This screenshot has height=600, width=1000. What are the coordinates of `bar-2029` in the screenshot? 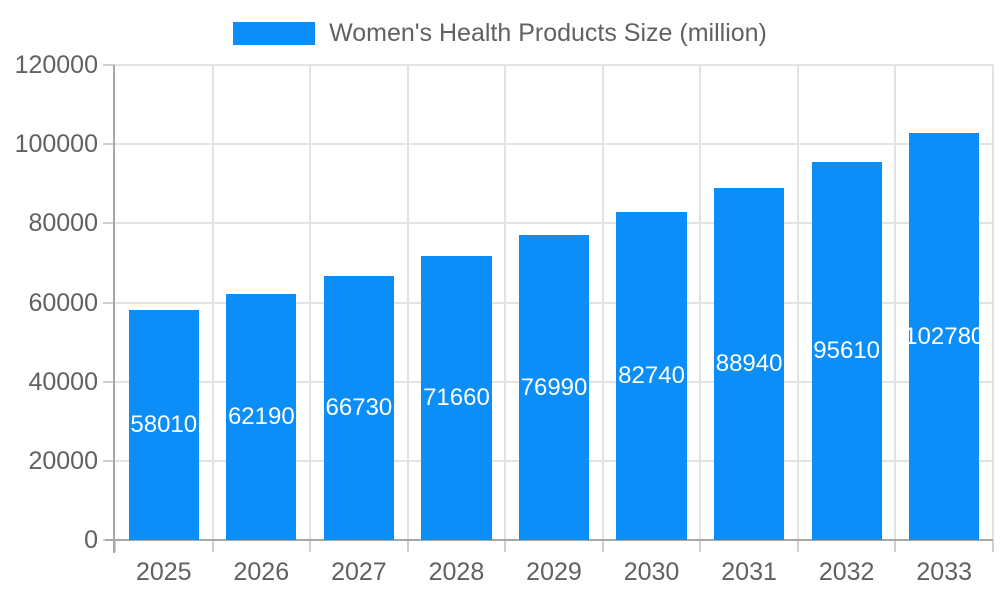 It's located at (554, 387).